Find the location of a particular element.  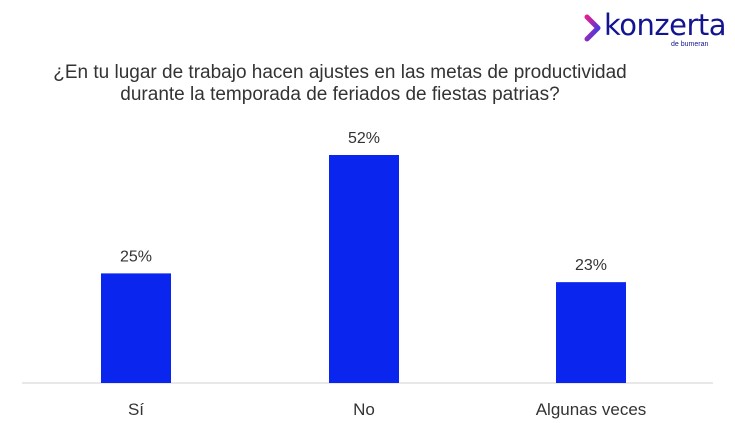

brand-name: konzerta is located at coordinates (665, 25).